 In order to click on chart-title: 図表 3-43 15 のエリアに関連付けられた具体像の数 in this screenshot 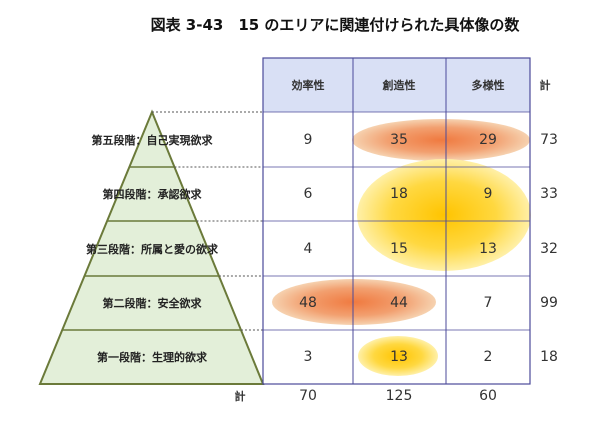, I will do `click(335, 25)`.